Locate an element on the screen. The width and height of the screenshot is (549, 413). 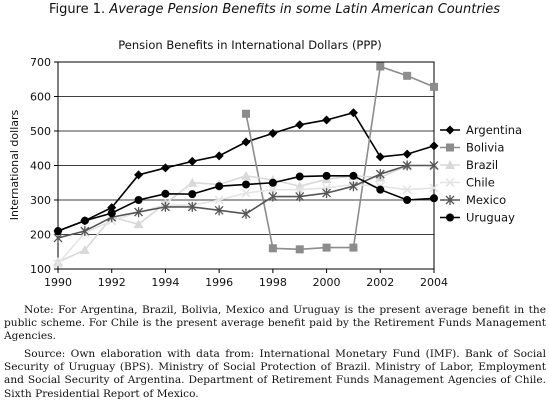
legend-item-brazil: Brazil is located at coordinates (469, 165).